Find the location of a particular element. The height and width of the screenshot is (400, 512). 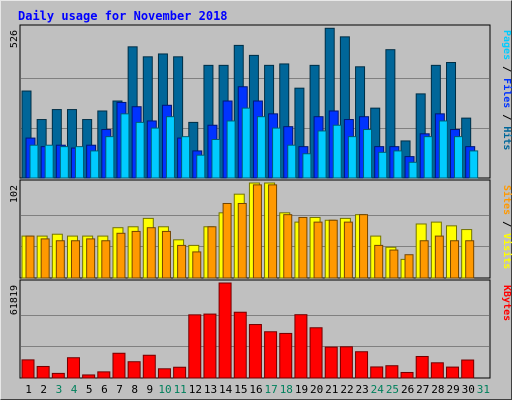

x-tick-label: 28 is located at coordinates (437, 389).